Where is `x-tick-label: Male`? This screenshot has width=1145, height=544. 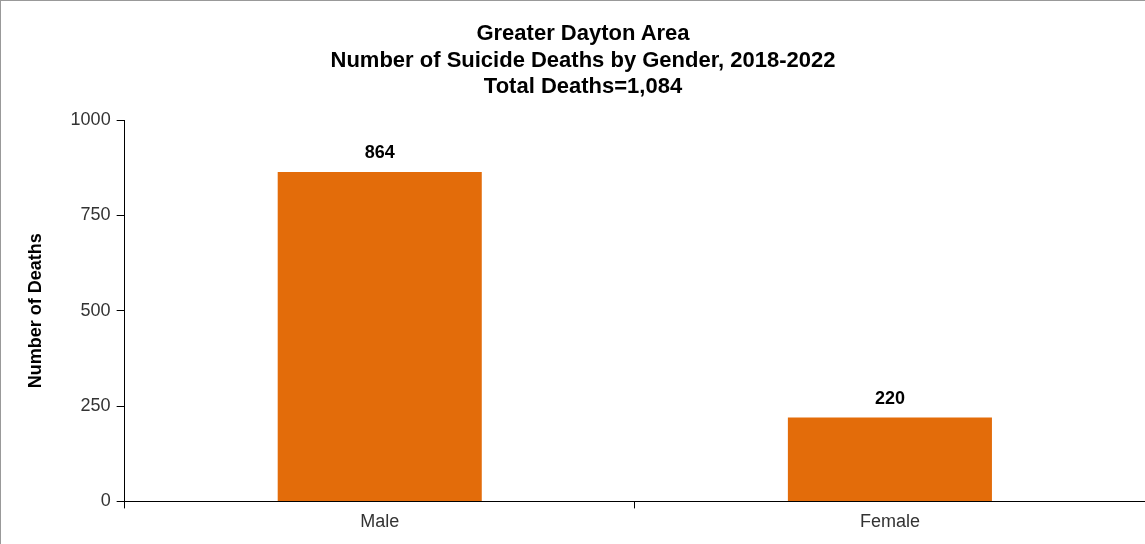
x-tick-label: Male is located at coordinates (380, 521).